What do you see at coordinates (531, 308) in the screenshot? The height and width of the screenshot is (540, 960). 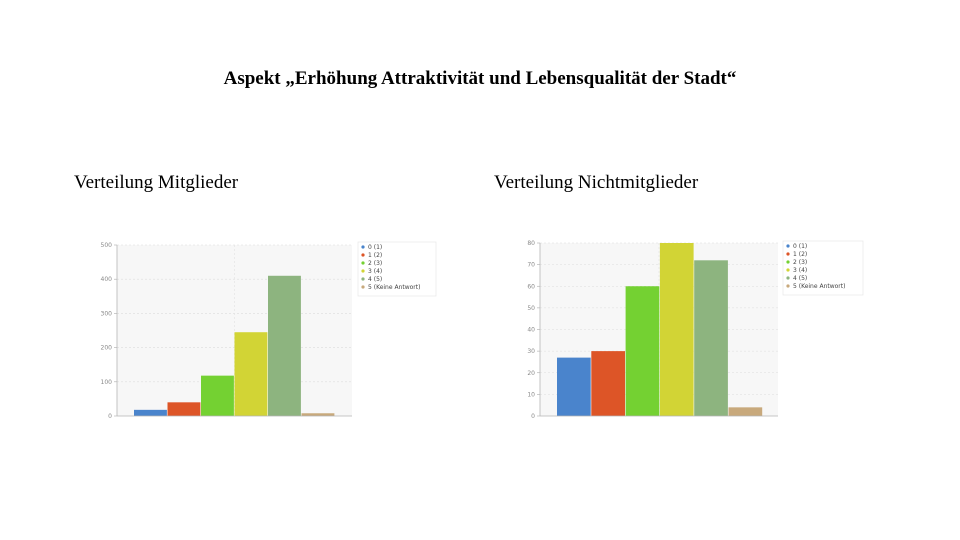 I see `y-tick-label: 50` at bounding box center [531, 308].